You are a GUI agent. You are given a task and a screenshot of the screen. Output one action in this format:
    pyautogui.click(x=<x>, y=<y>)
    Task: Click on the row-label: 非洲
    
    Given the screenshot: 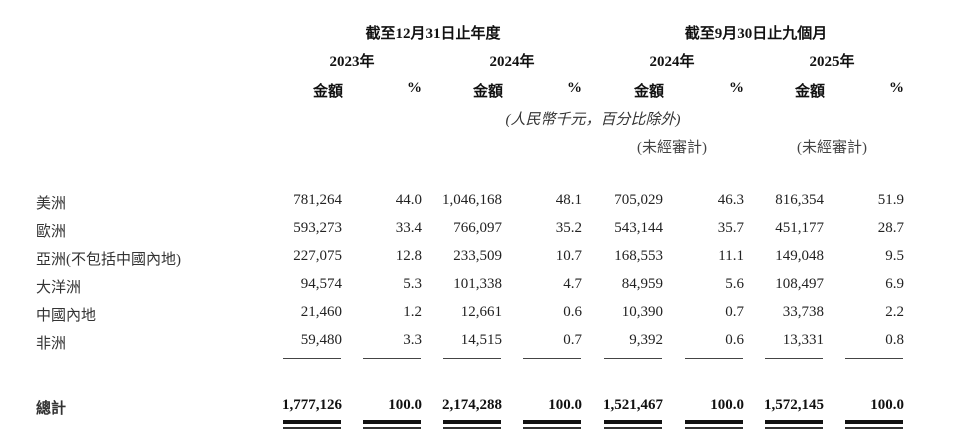 What is the action you would take?
    pyautogui.click(x=51, y=344)
    